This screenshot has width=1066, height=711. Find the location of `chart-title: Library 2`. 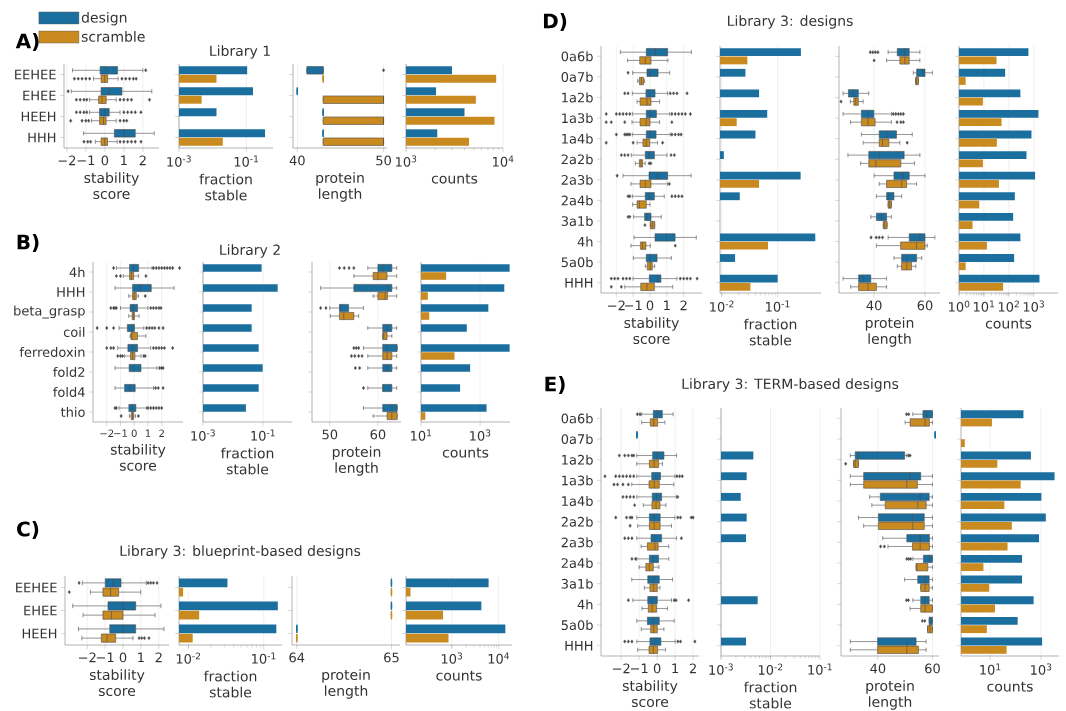

chart-title: Library 2 is located at coordinates (250, 251).